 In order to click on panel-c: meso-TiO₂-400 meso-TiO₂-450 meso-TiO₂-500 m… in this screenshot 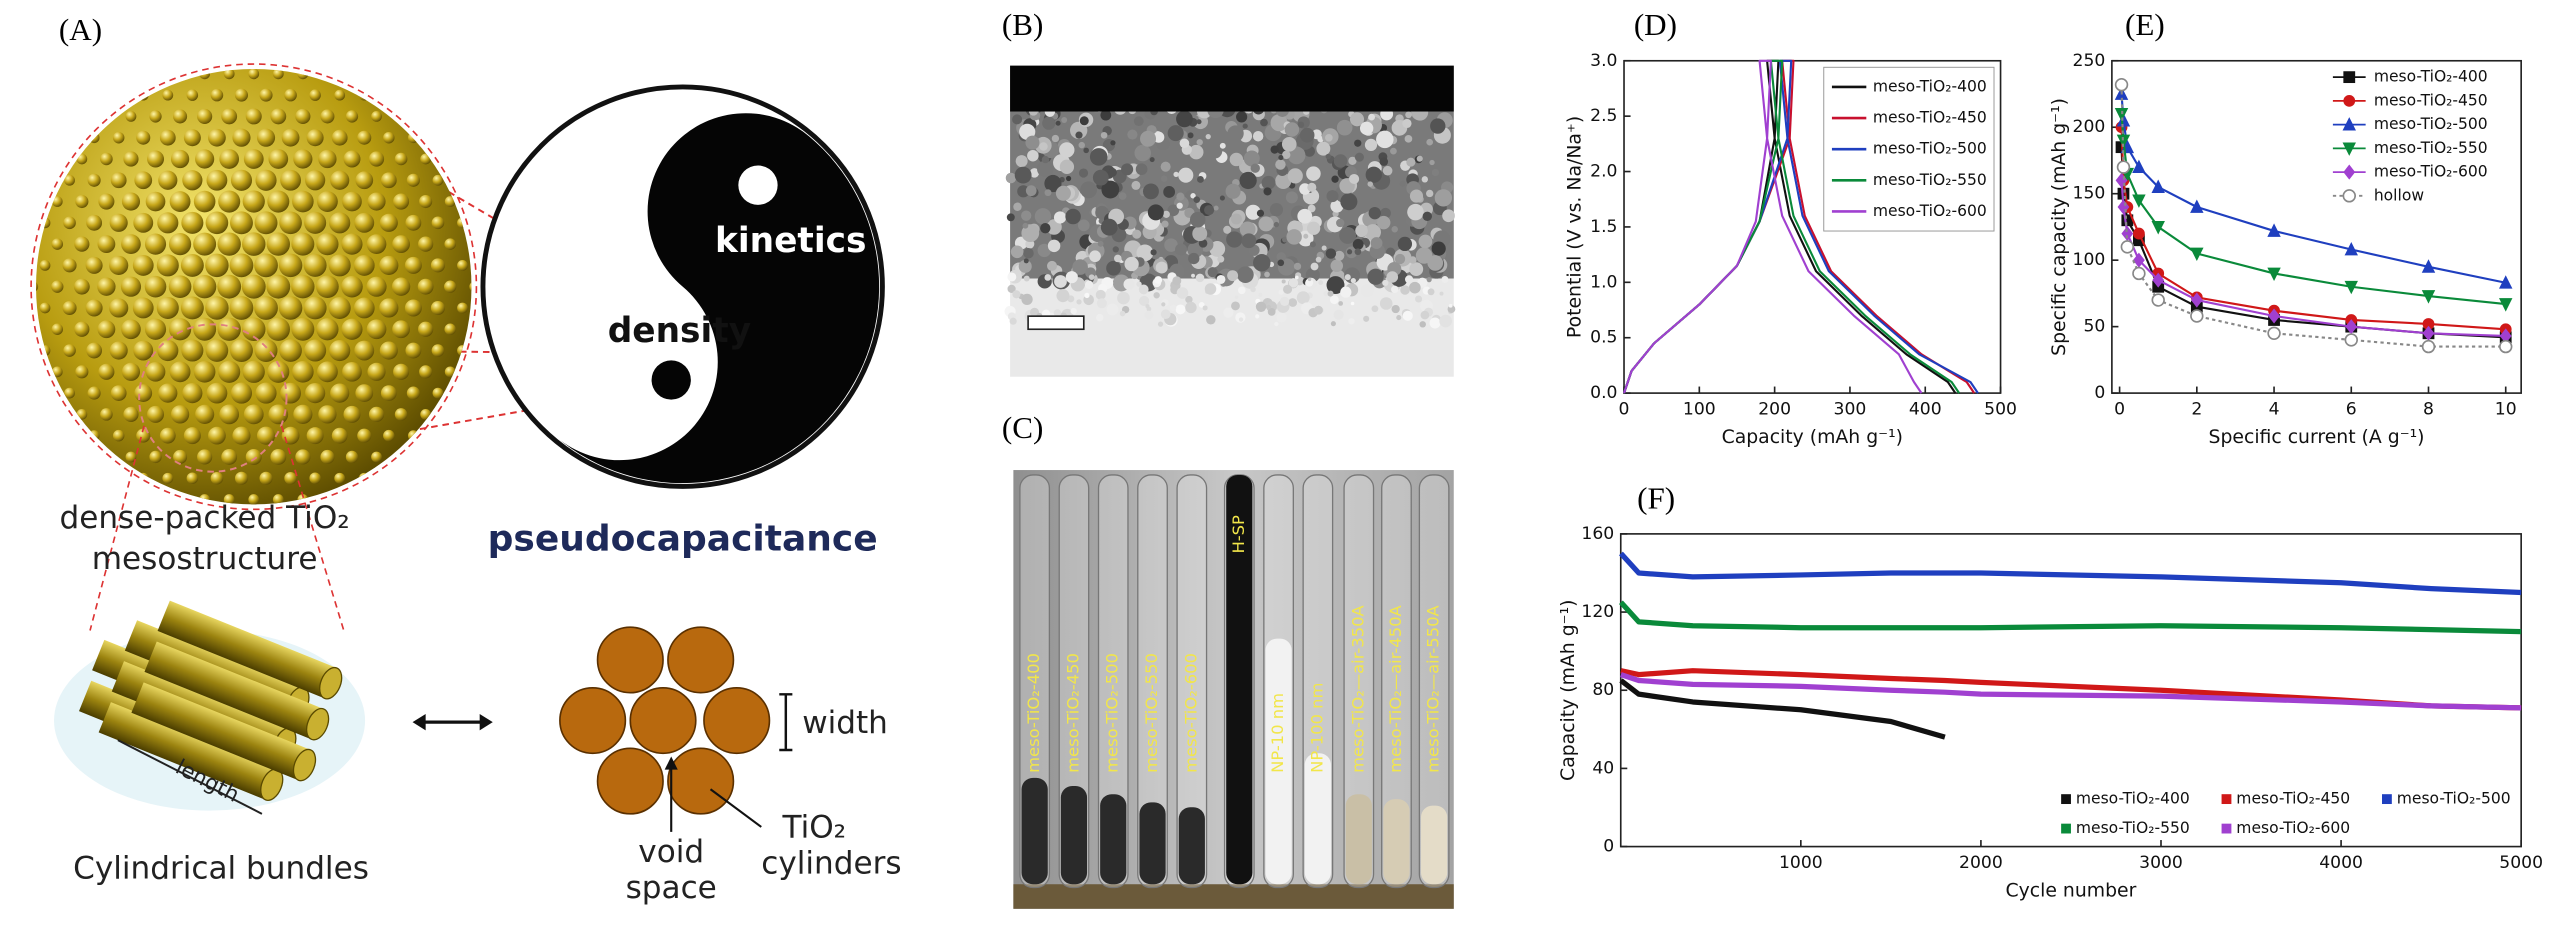, I will do `click(1233, 689)`.